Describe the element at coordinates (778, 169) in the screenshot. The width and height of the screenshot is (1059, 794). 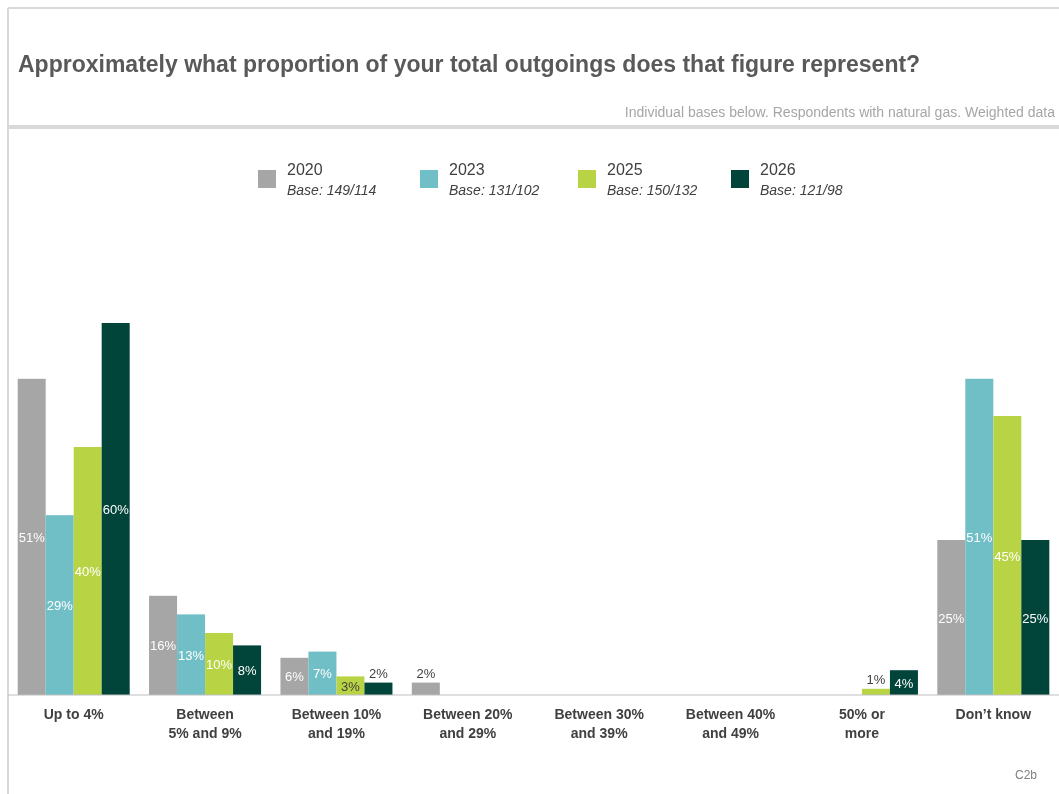
I see `legend-label: 2026` at that location.